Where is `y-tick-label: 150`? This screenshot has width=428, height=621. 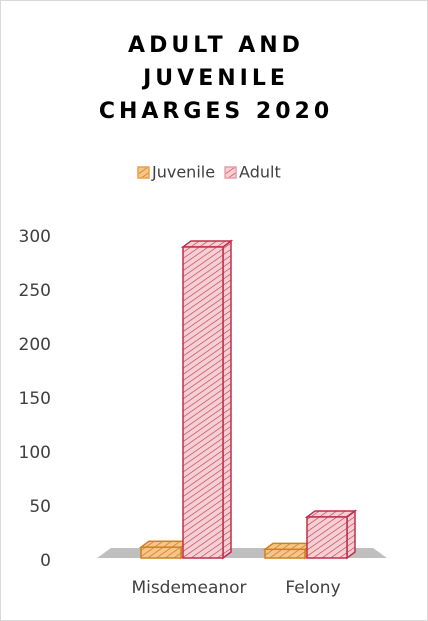
y-tick-label: 150 is located at coordinates (35, 399).